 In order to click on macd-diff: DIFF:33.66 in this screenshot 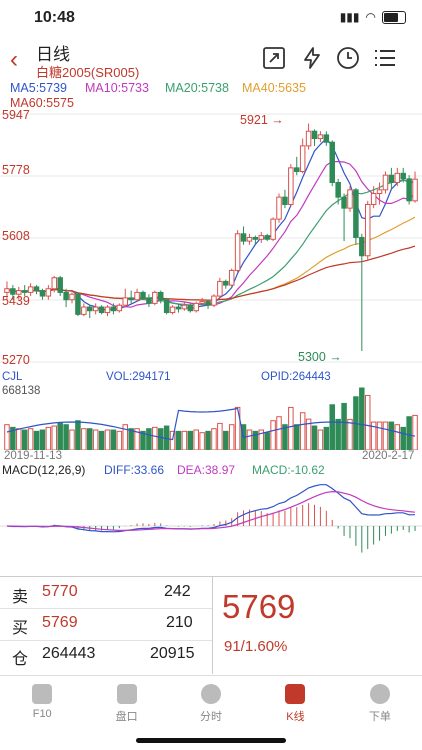, I will do `click(134, 470)`.